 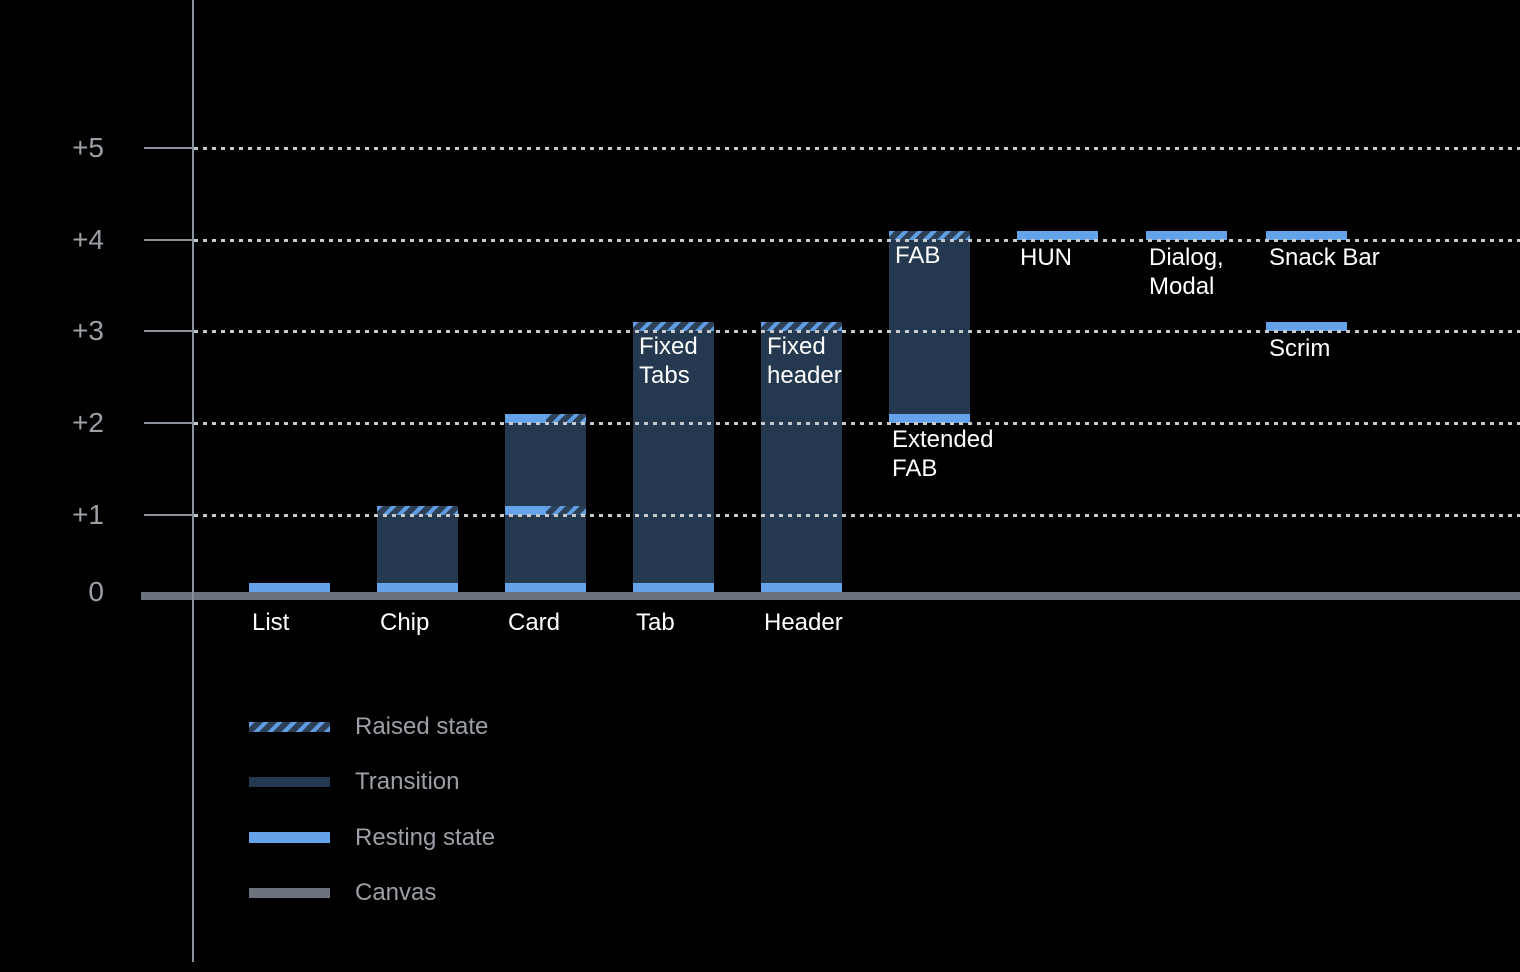 What do you see at coordinates (857, 240) in the screenshot?
I see `gridline-plus4` at bounding box center [857, 240].